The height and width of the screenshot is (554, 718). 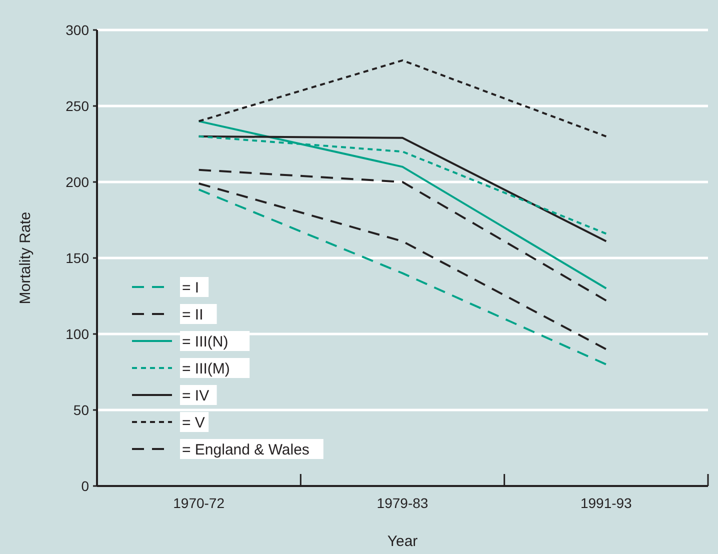 I want to click on y-tick-label: 0, so click(x=85, y=486).